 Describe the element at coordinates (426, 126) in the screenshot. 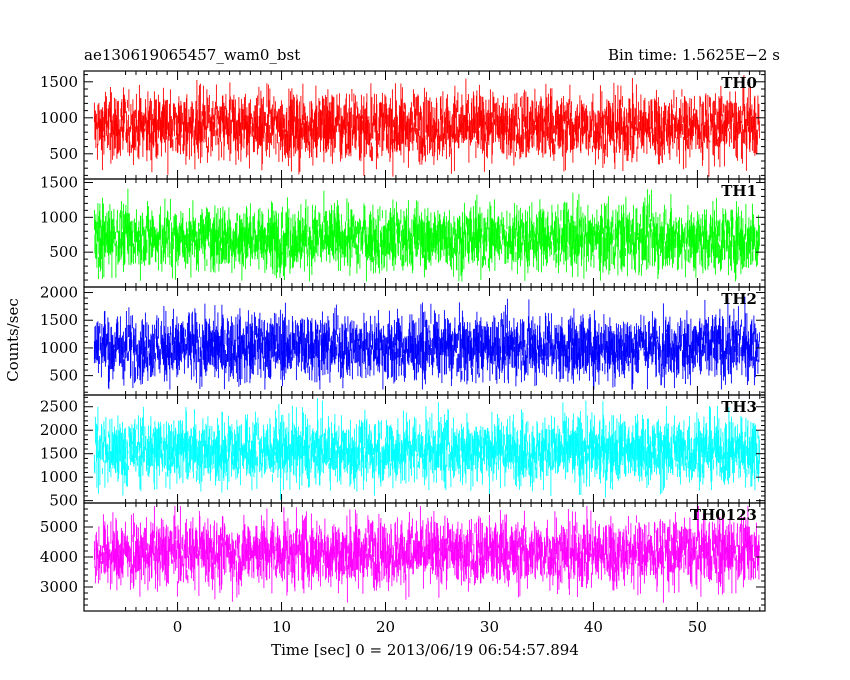

I see `series-th0-trace` at that location.